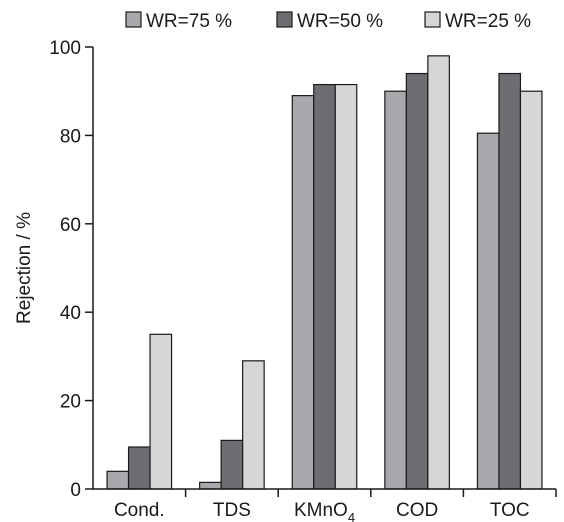  What do you see at coordinates (70, 225) in the screenshot?
I see `y-tick-label: 60` at bounding box center [70, 225].